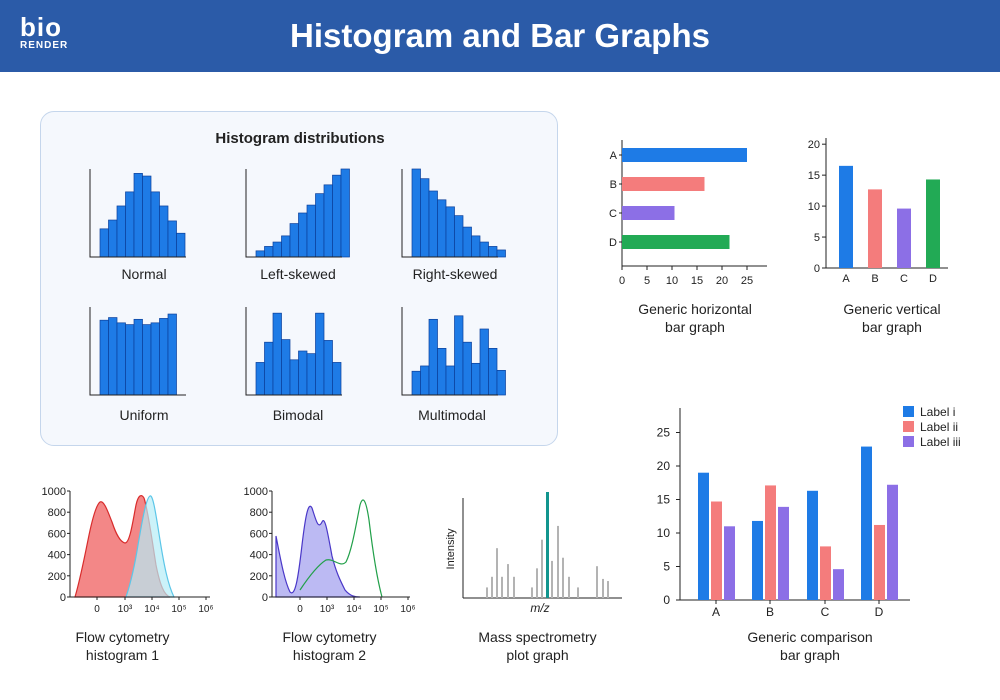 The height and width of the screenshot is (700, 1000). What do you see at coordinates (664, 533) in the screenshot?
I see `comp-y-tick-label: 10` at bounding box center [664, 533].